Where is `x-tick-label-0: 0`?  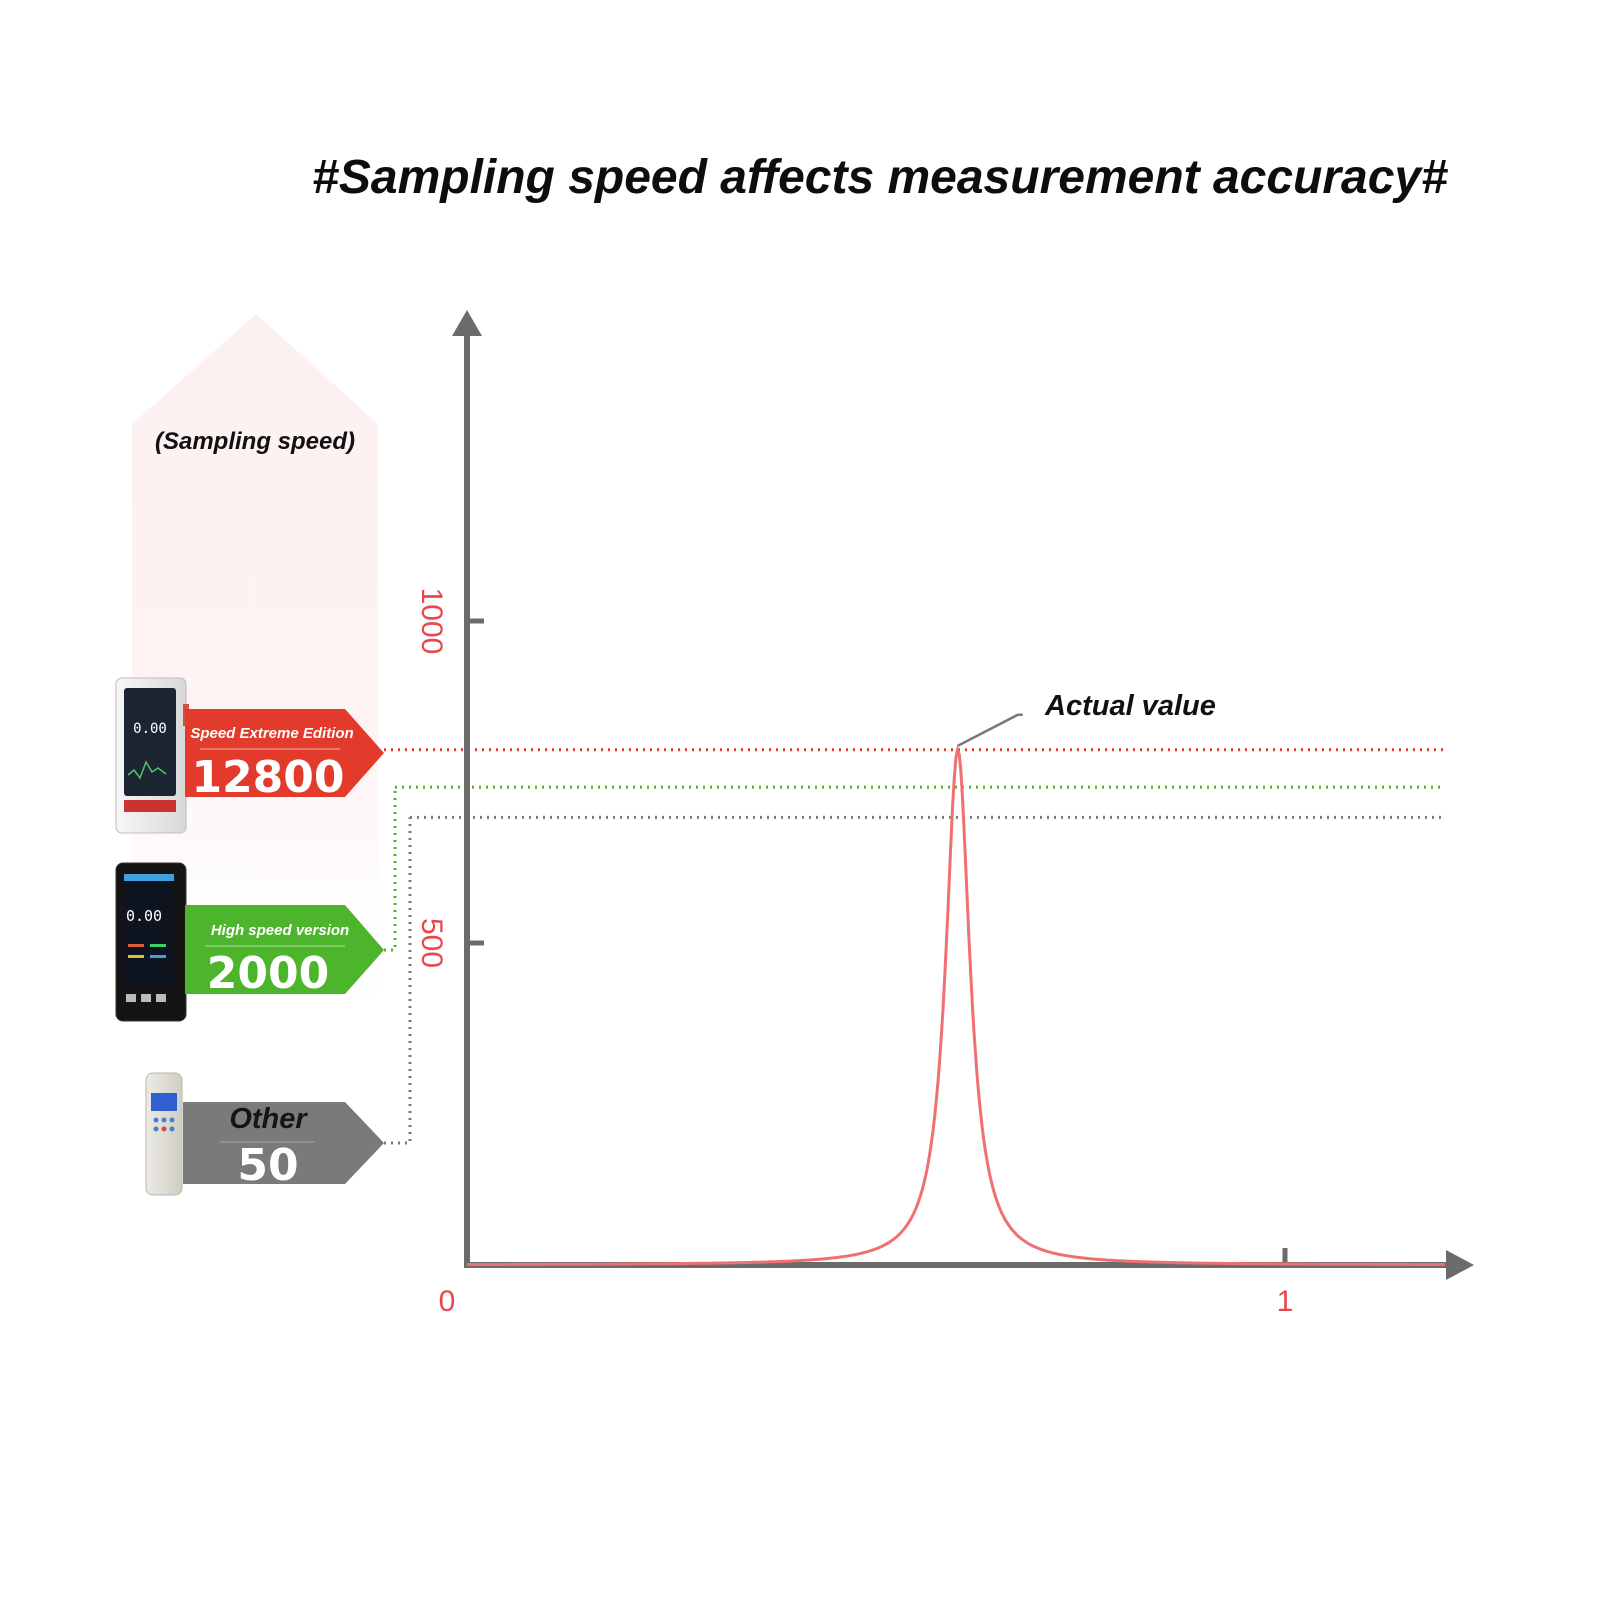
x-tick-label-0: 0 is located at coordinates (447, 1301).